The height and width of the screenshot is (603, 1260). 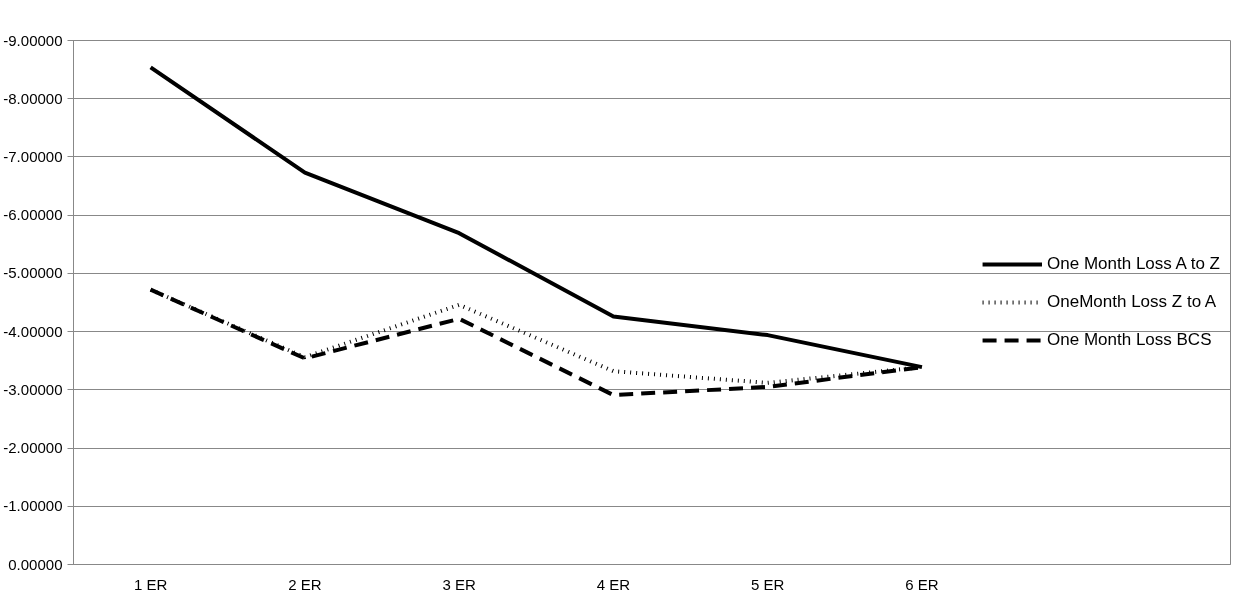 I want to click on y-tick-label: -4.00000, so click(x=33, y=331).